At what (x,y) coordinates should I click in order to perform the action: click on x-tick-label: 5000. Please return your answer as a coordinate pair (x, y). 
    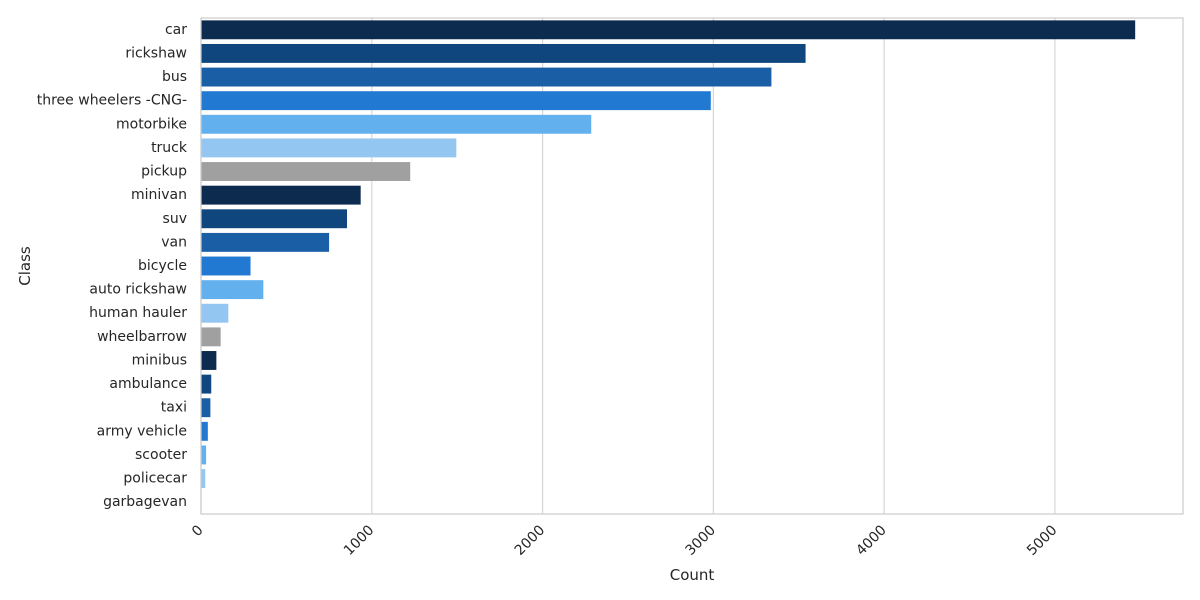
    Looking at the image, I should click on (1042, 540).